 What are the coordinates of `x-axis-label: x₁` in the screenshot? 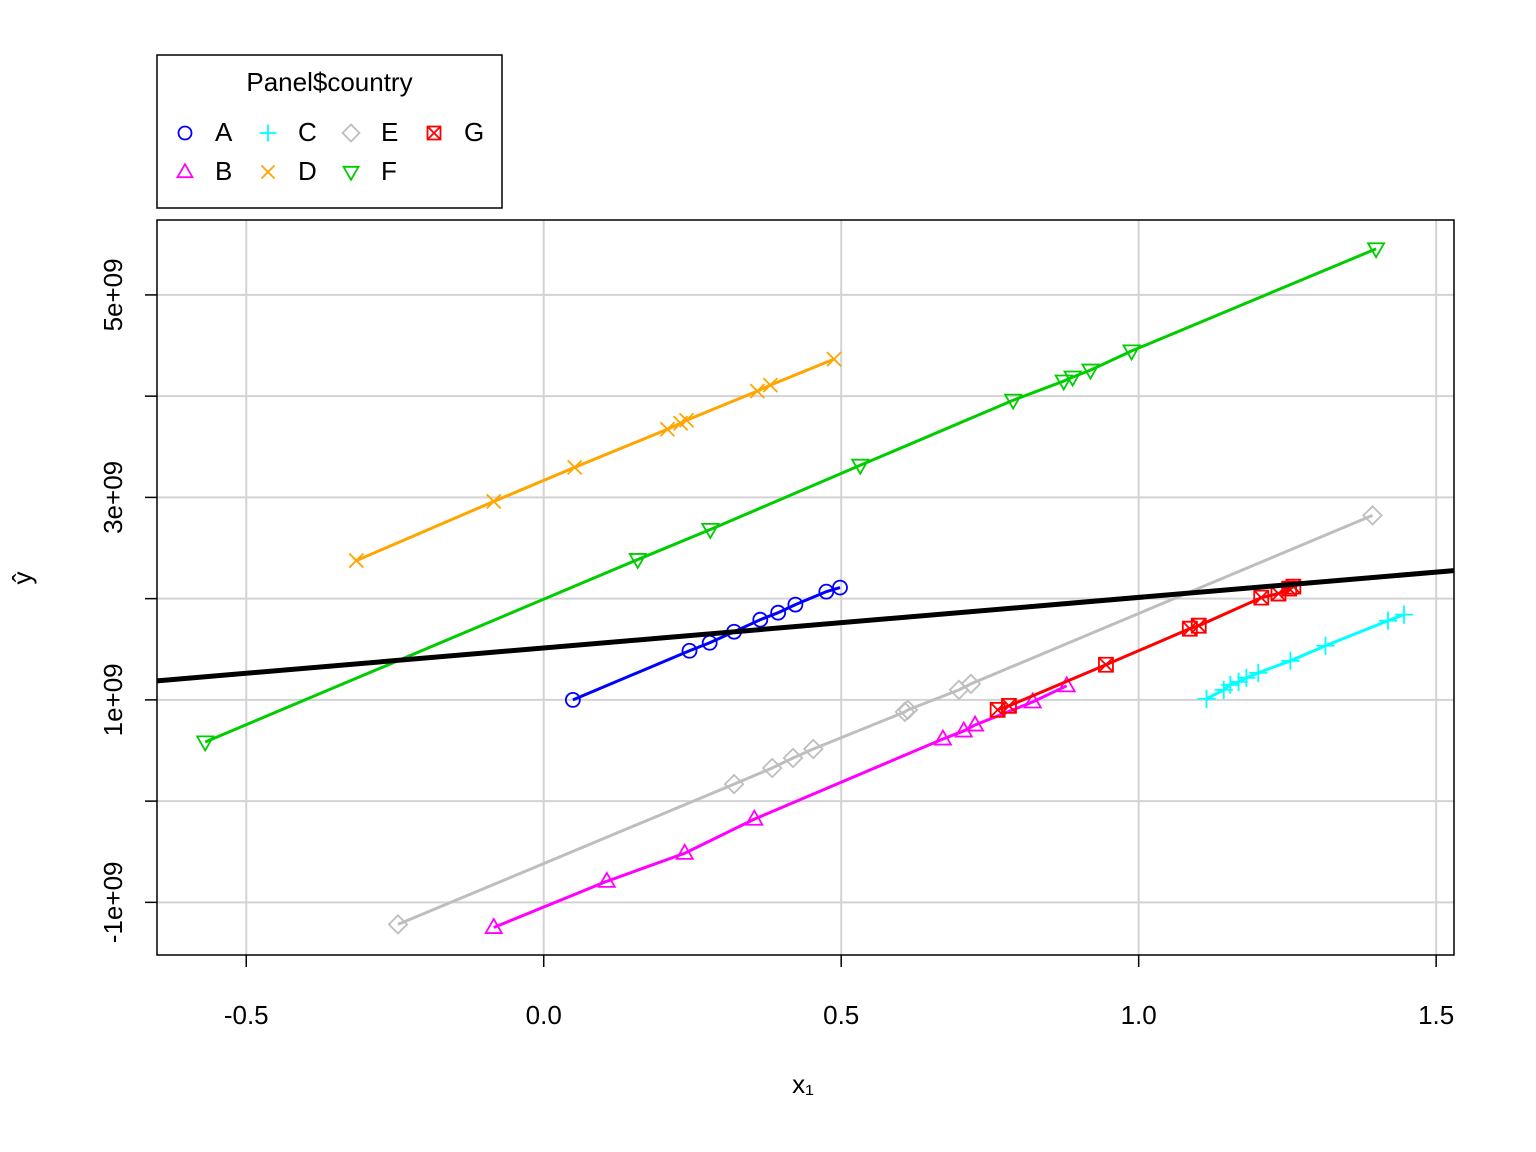 It's located at (803, 1084).